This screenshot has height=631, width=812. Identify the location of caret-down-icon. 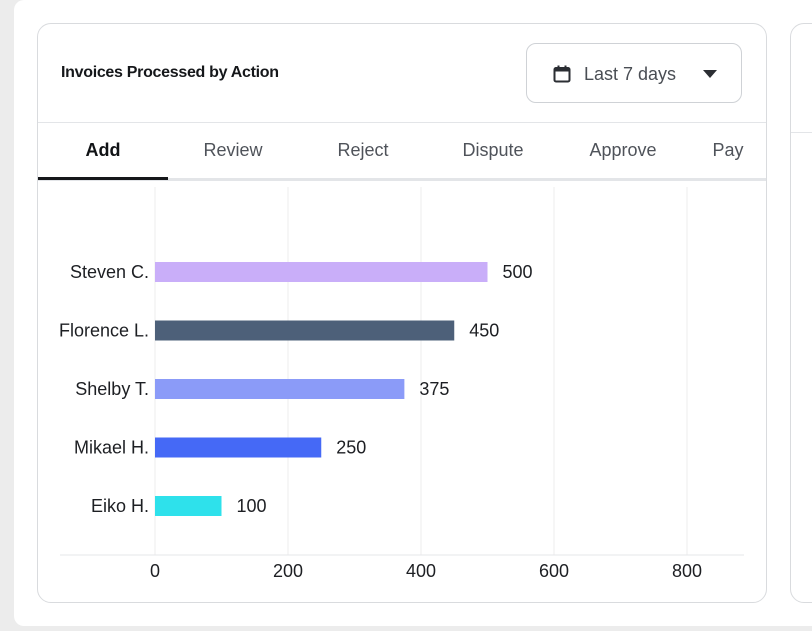
(710, 74).